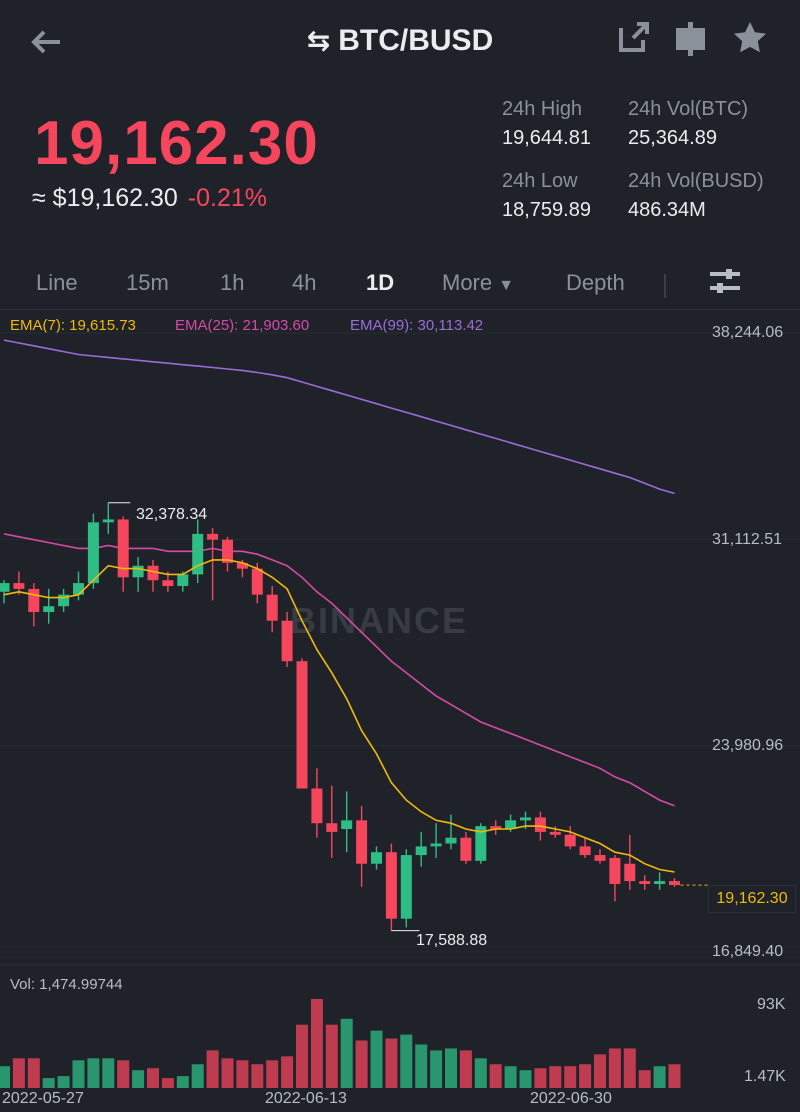 The image size is (800, 1112). I want to click on binance-watermark: BINANCE, so click(379, 620).